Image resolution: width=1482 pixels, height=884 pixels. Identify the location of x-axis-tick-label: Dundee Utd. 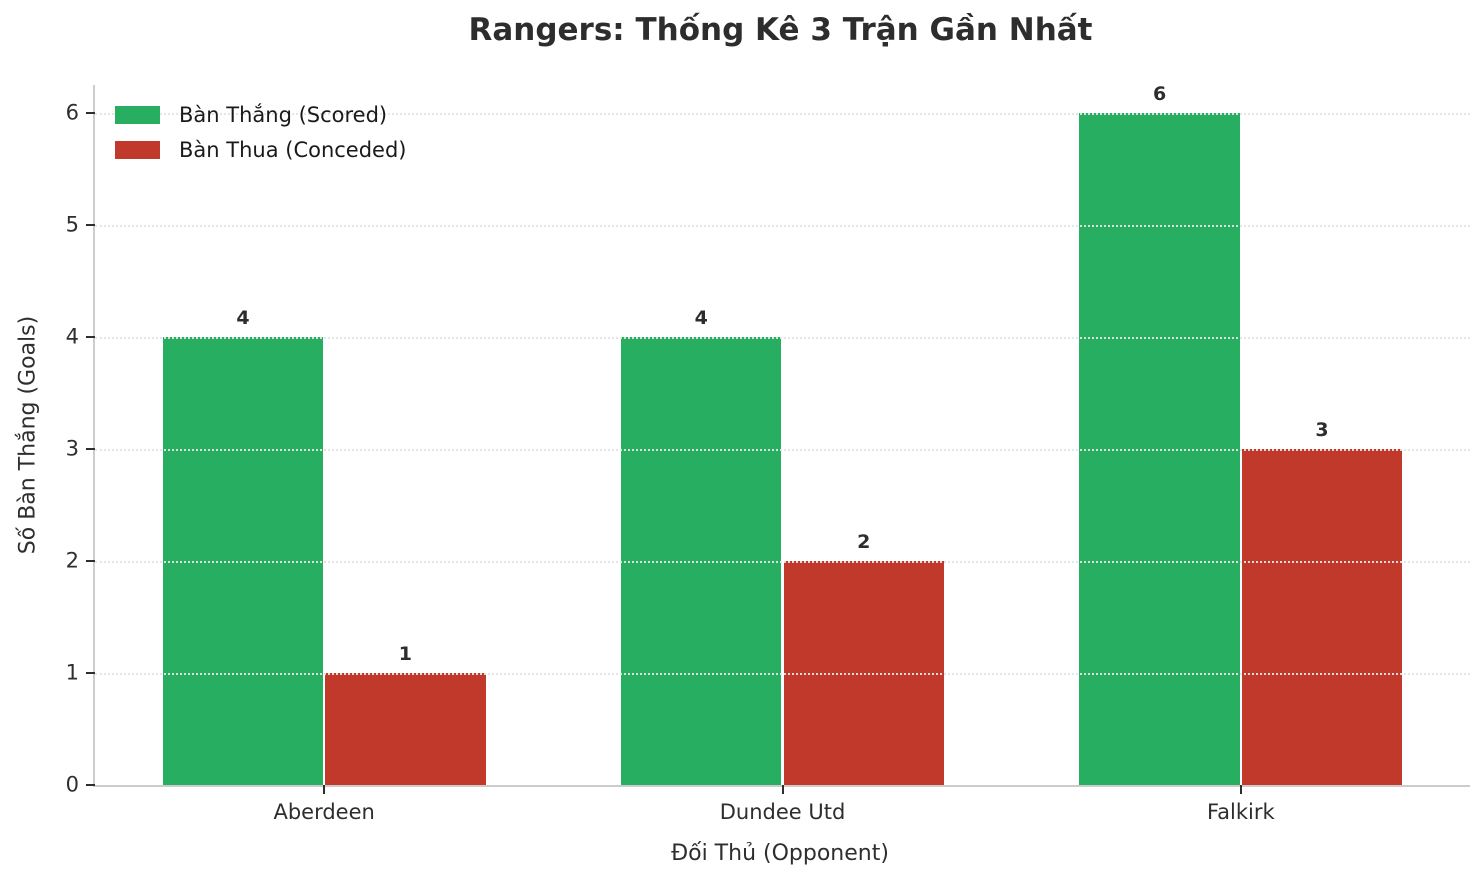
(782, 812).